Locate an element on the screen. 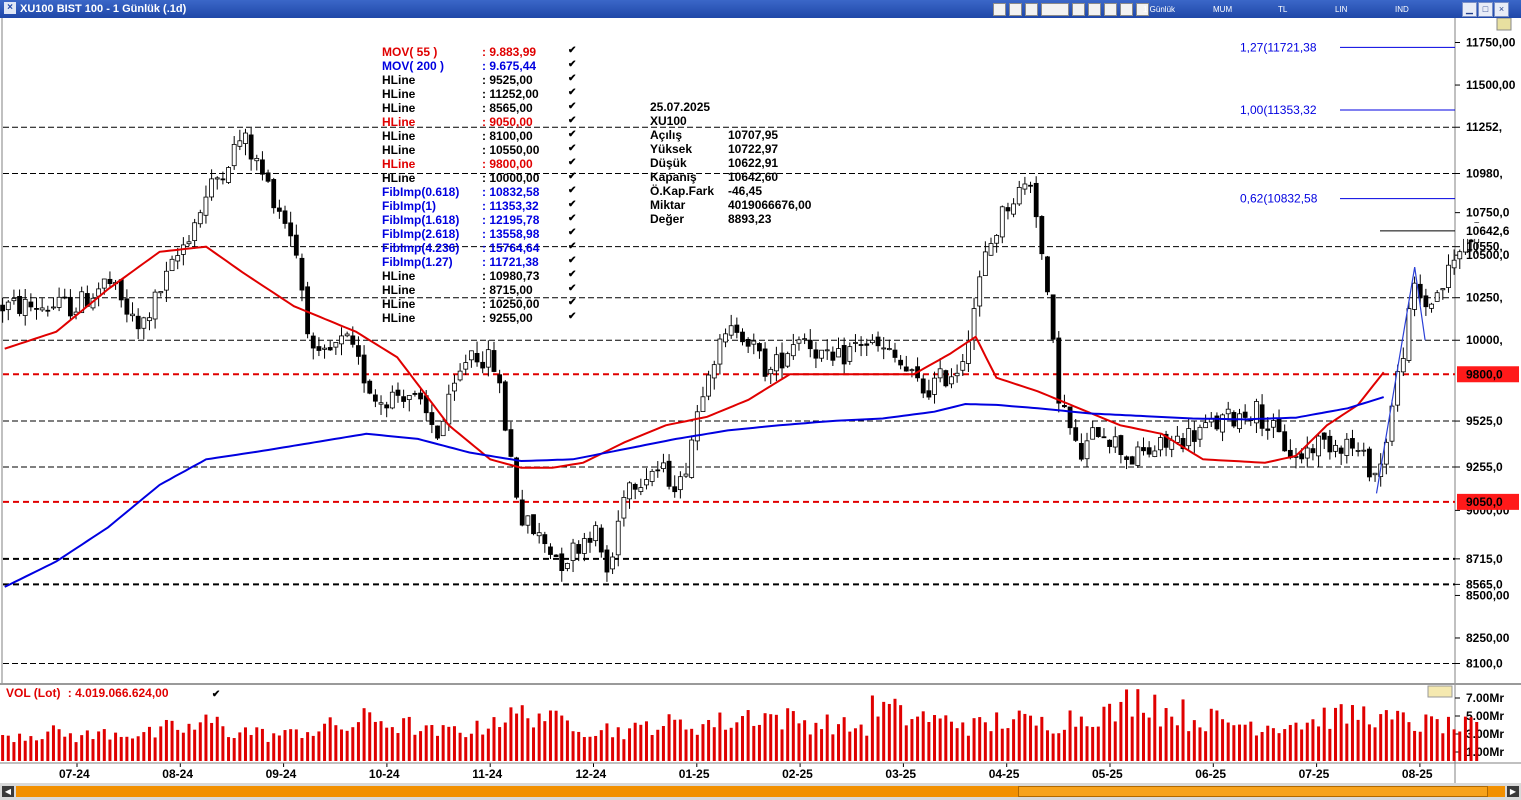 Image resolution: width=1521 pixels, height=800 pixels. indicator-name: FibImp(1.27) is located at coordinates (417, 262).